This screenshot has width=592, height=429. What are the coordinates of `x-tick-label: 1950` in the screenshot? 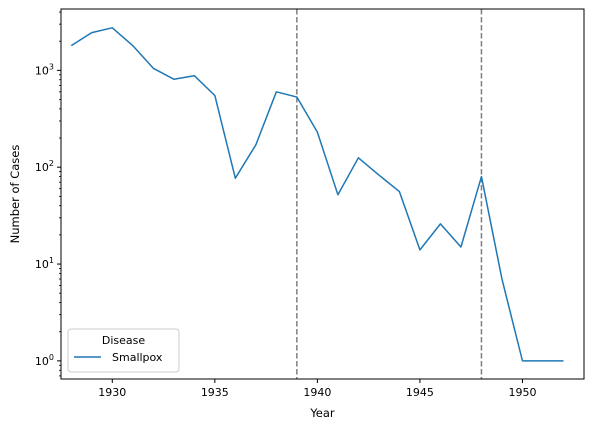 It's located at (522, 392).